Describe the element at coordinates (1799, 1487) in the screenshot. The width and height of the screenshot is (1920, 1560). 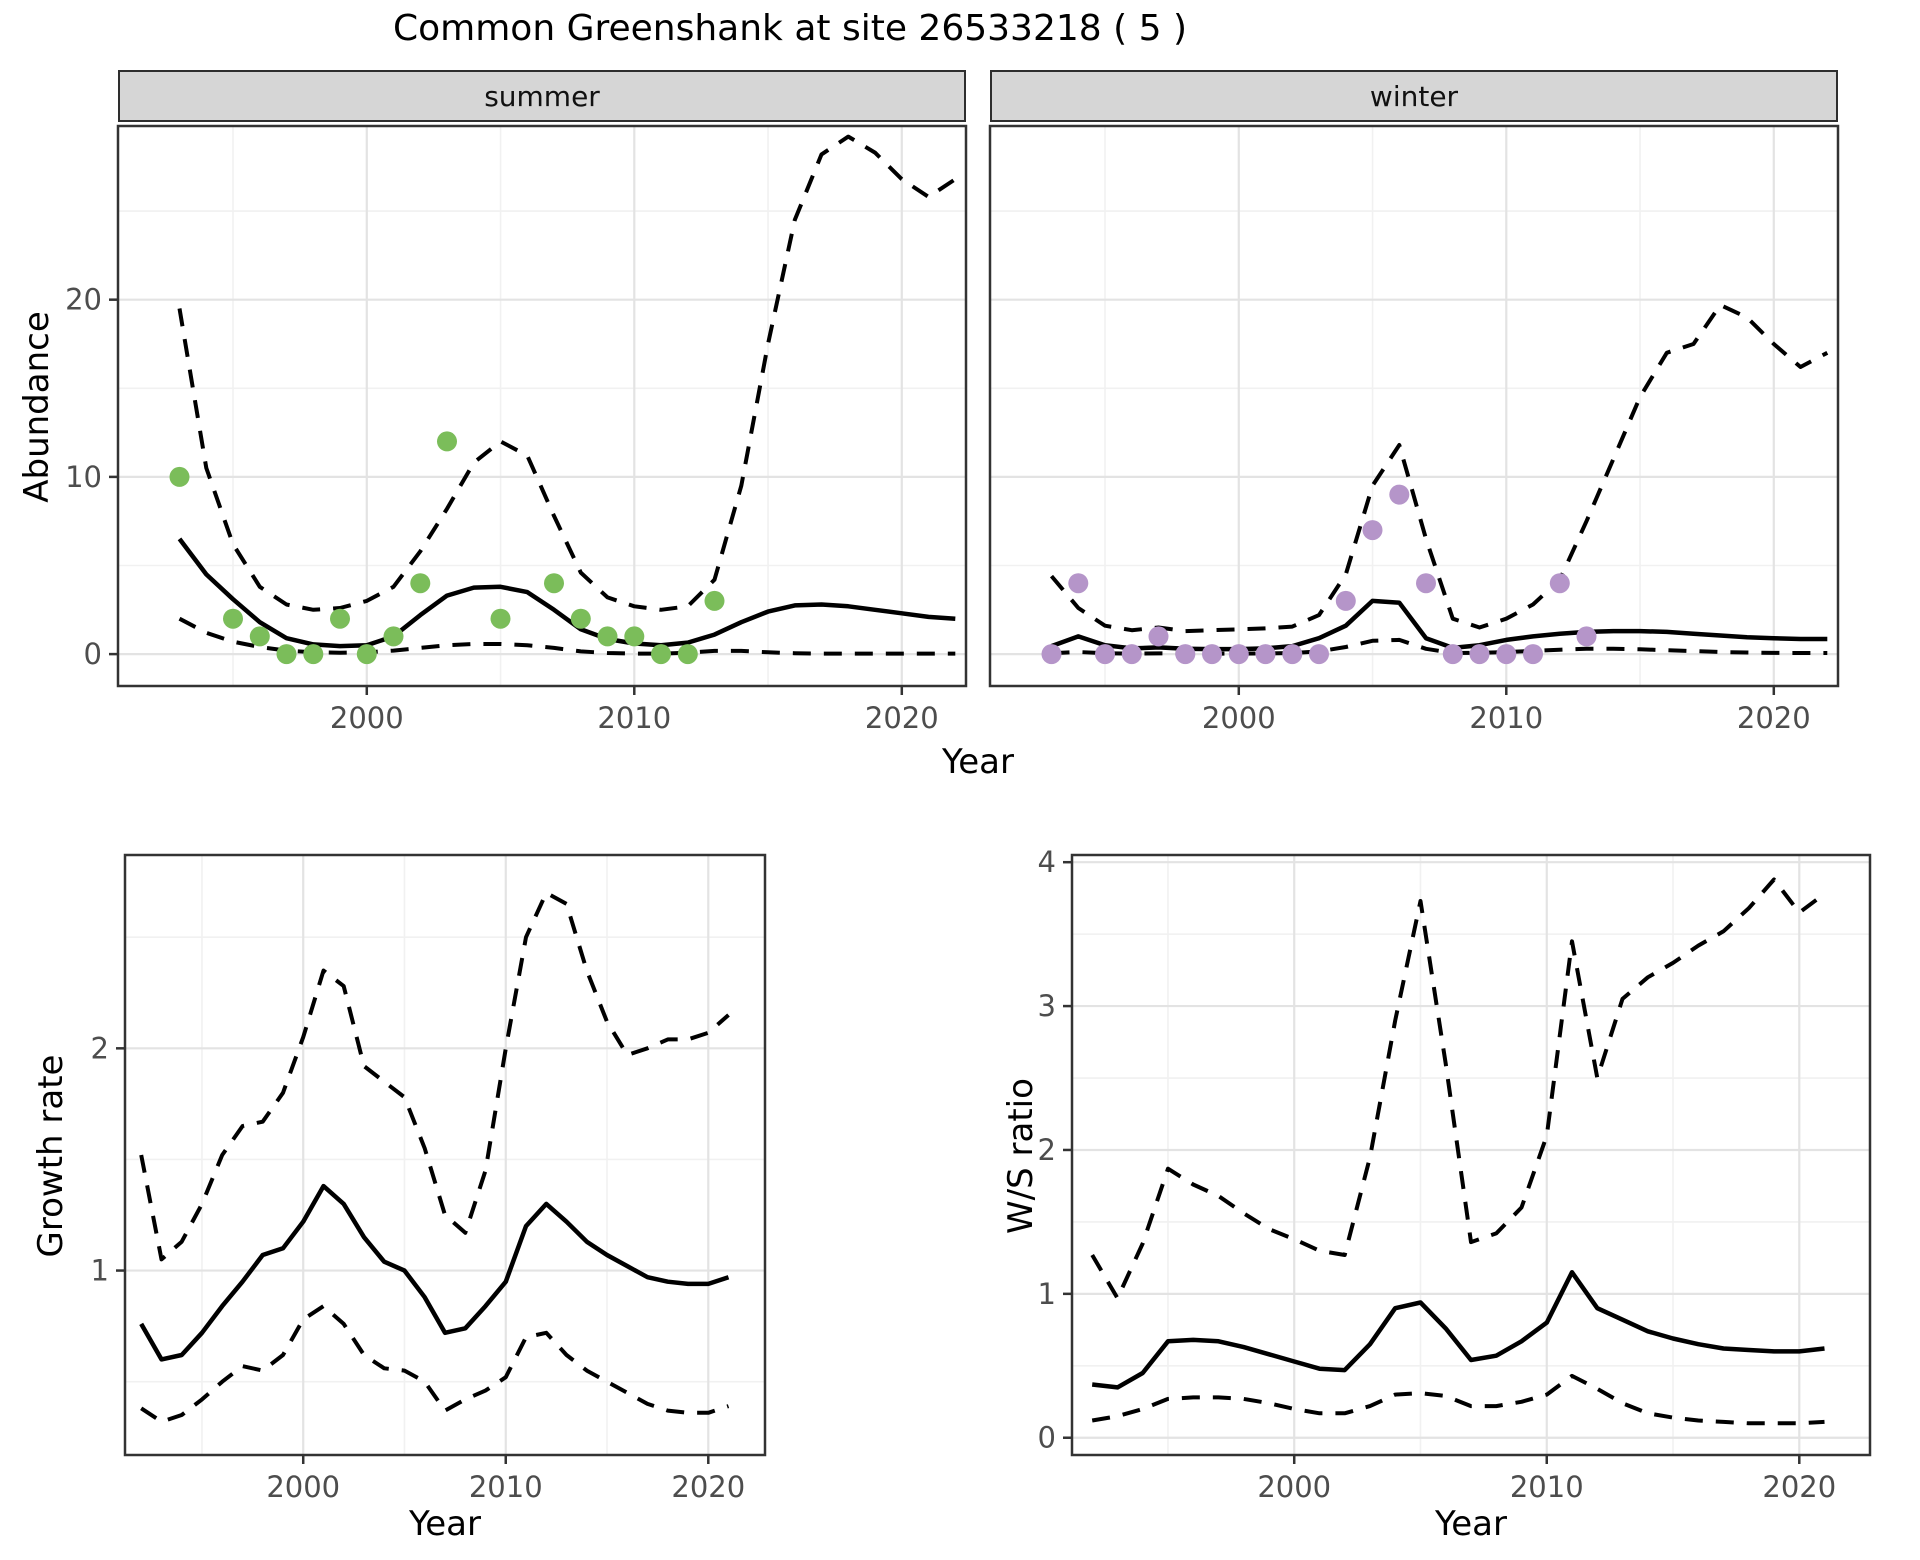
I see `ws-x-tick-label: 2020` at that location.